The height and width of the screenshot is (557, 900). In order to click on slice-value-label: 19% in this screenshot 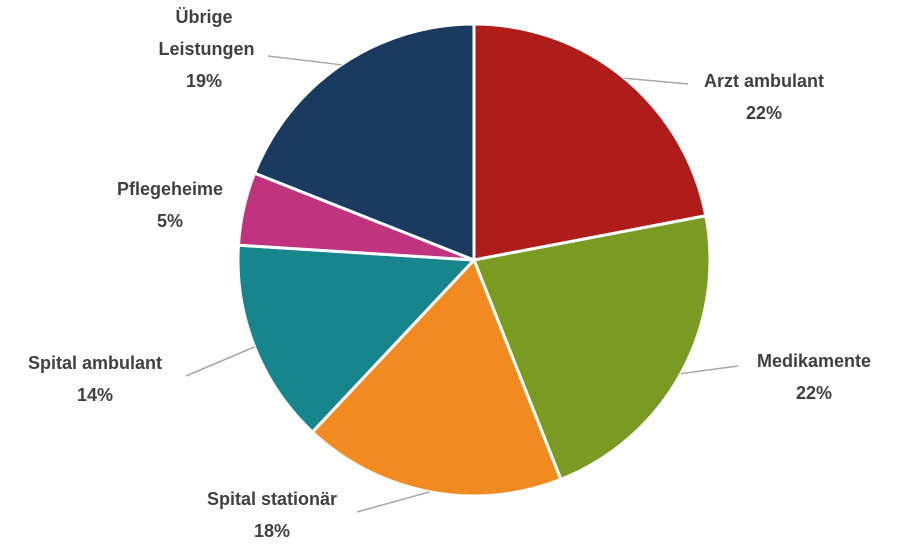, I will do `click(204, 81)`.